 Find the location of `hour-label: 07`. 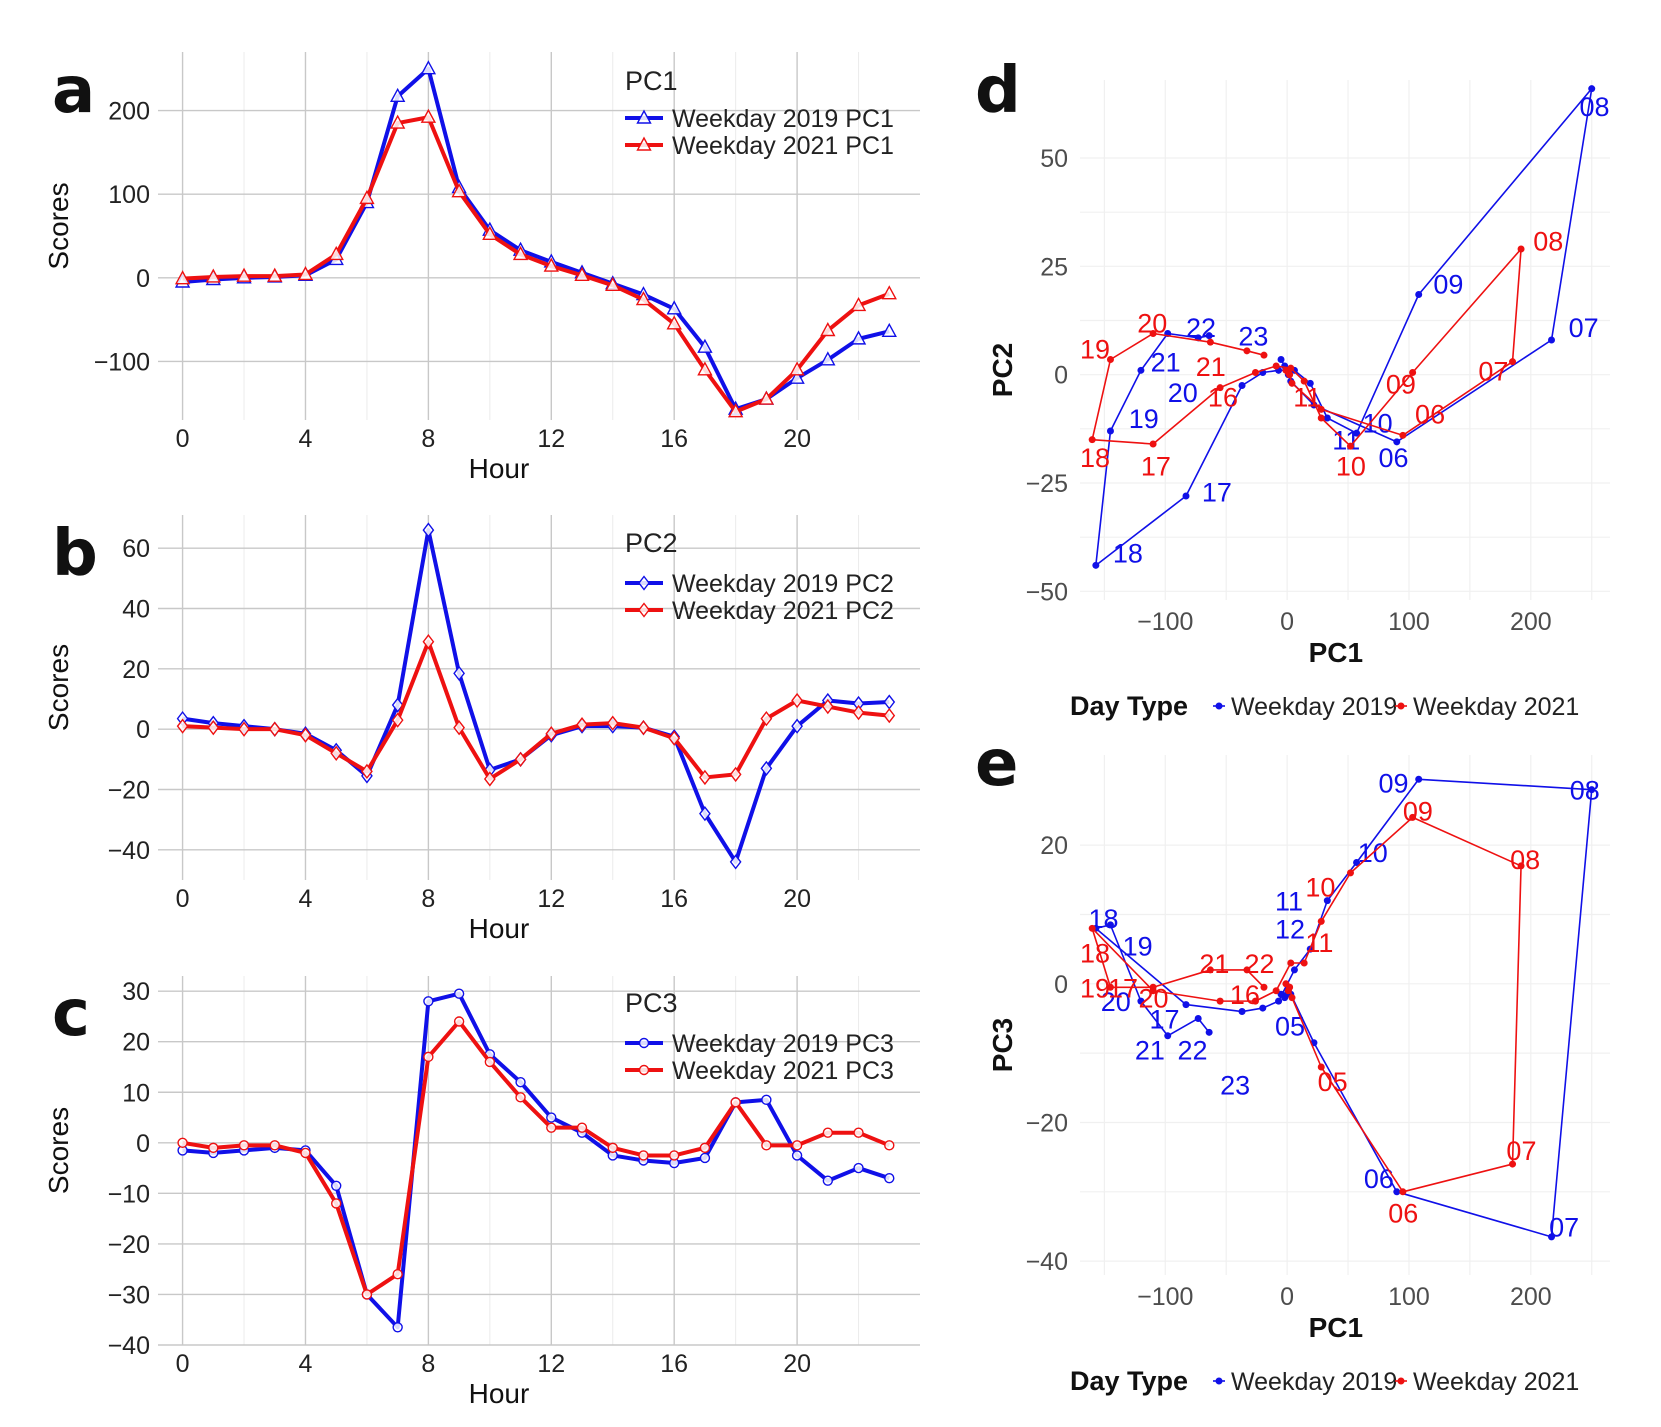

hour-label: 07 is located at coordinates (1564, 1227).